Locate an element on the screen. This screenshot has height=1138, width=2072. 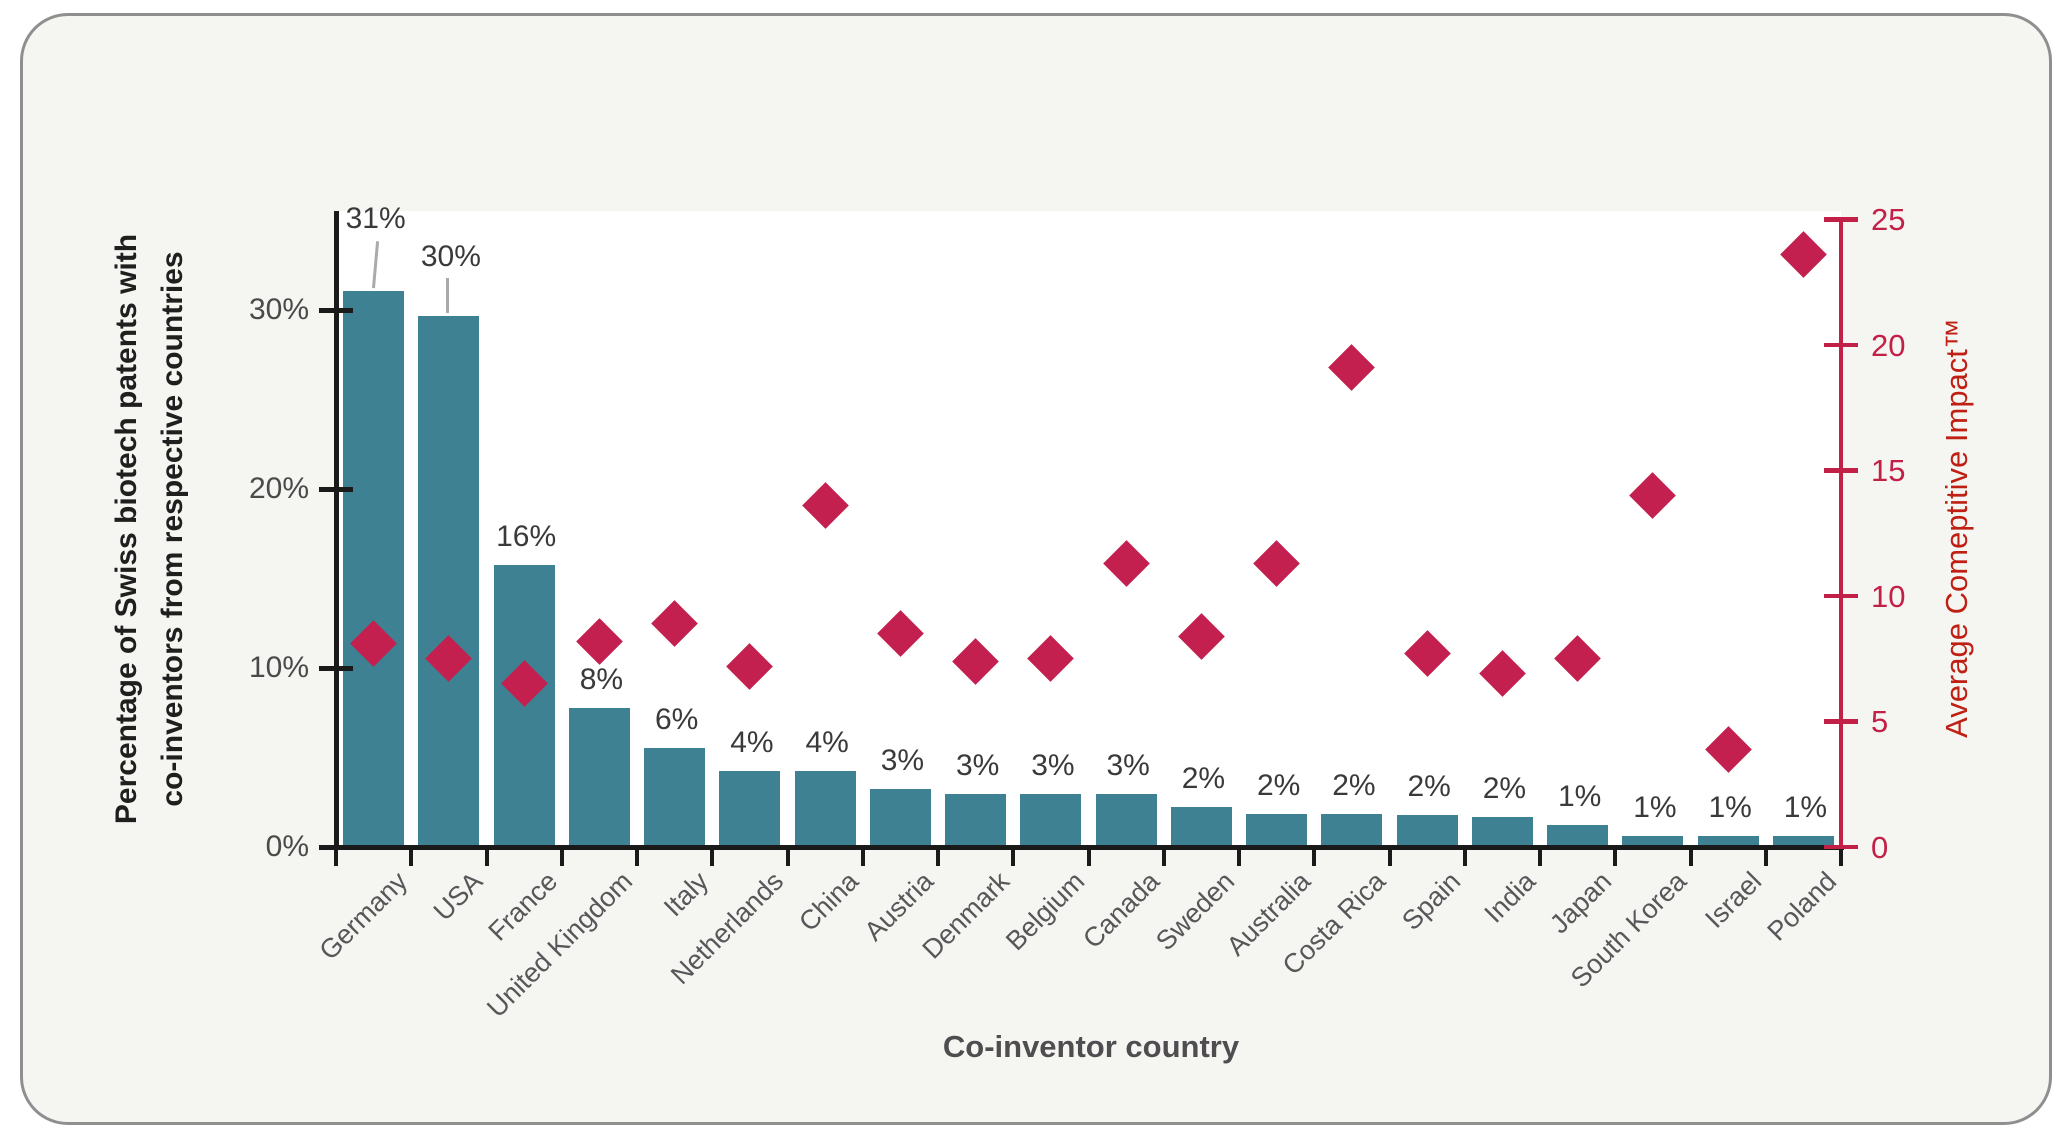
right-axis-tick-label: 15 is located at coordinates (1888, 470).